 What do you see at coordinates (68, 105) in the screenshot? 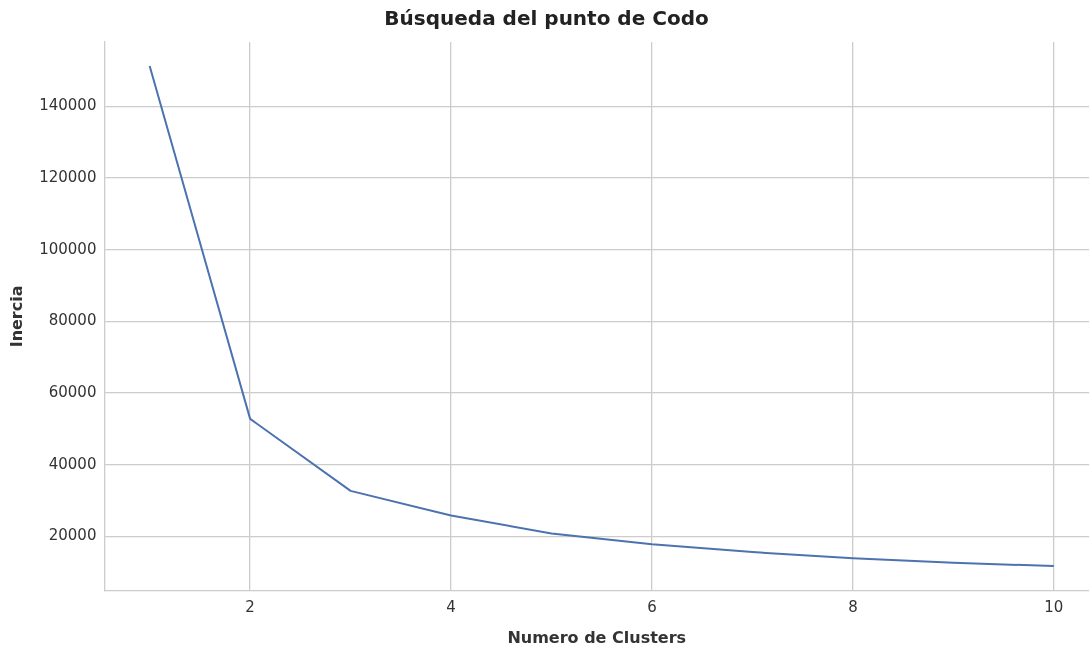
I see `y-tick-label: 140000` at bounding box center [68, 105].